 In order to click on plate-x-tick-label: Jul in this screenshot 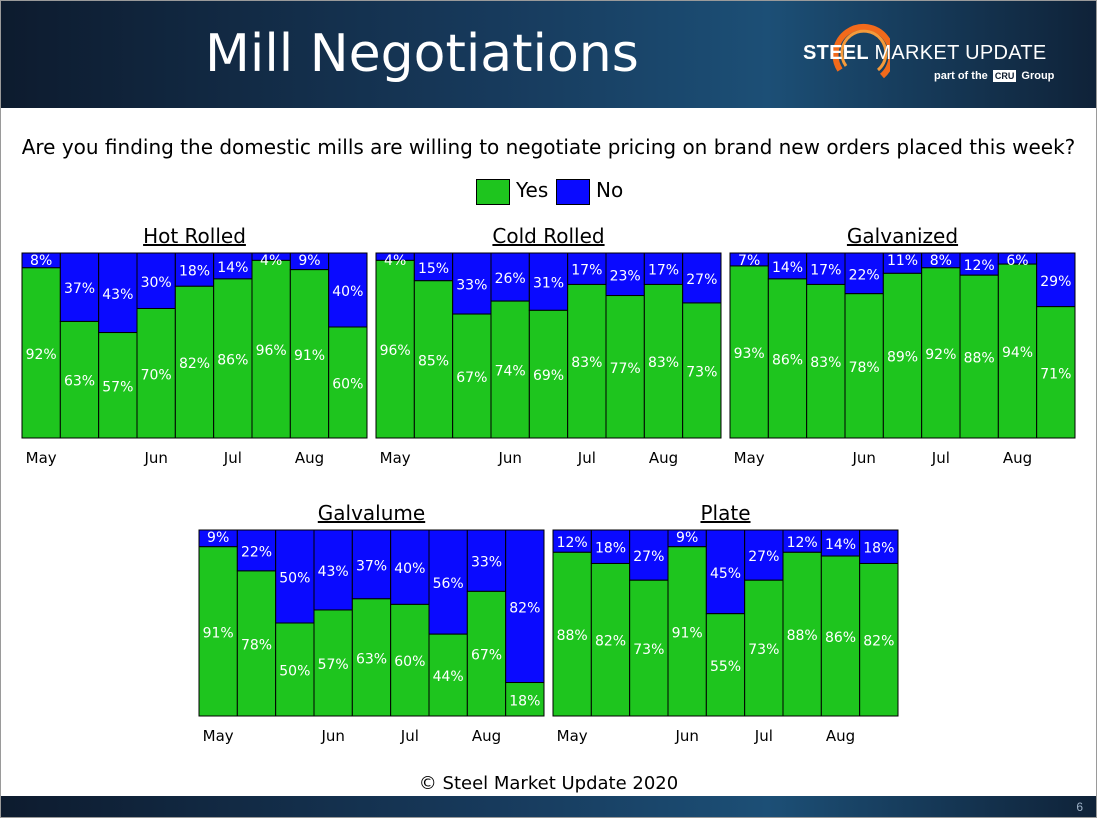, I will do `click(763, 736)`.